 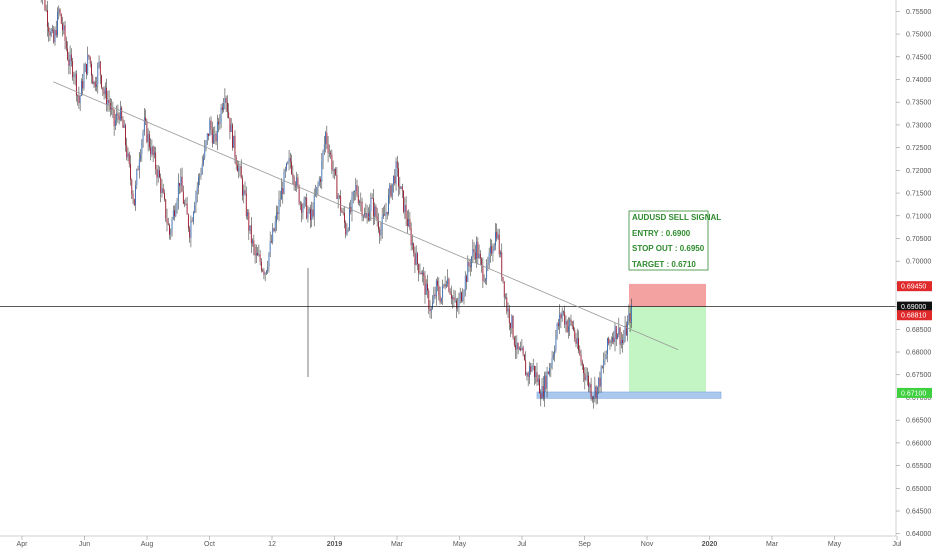 I want to click on price-label-text: 0.69000, so click(x=913, y=307).